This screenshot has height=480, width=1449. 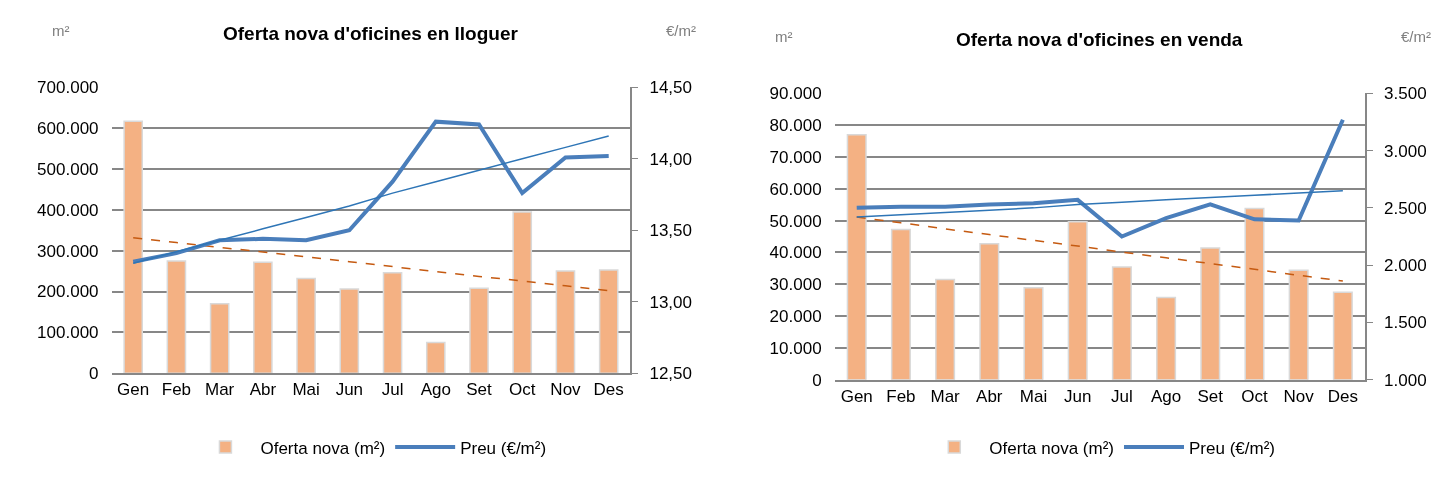 What do you see at coordinates (795, 285) in the screenshot?
I see `y-tick-label: 30.000` at bounding box center [795, 285].